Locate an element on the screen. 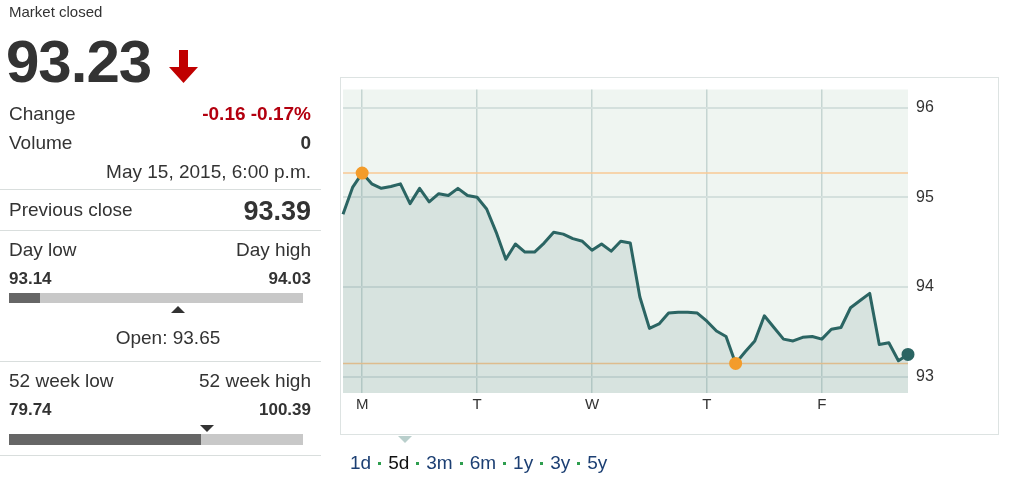  text: Day low is located at coordinates (43, 249).